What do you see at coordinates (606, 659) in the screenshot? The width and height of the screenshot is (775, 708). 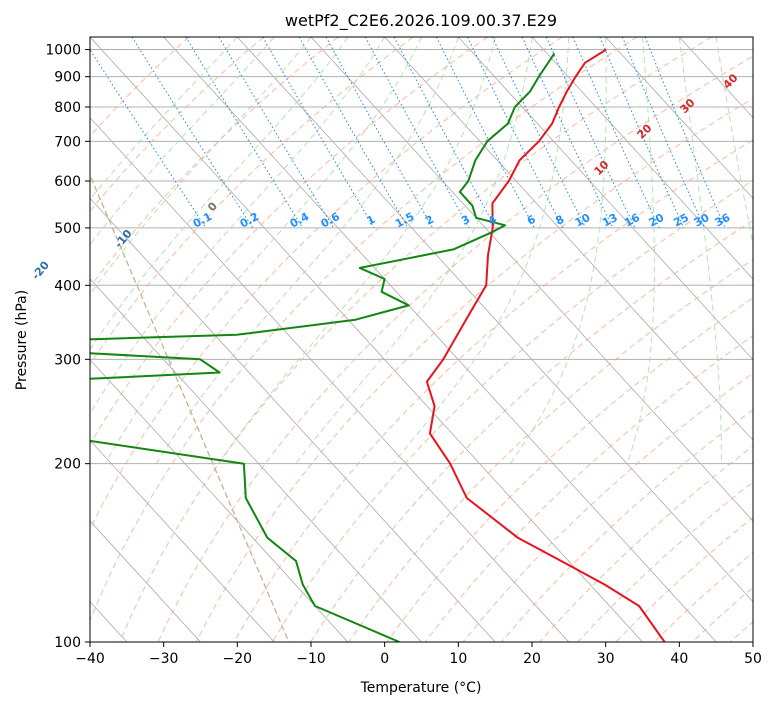 I see `x-tick-label-7: 30` at bounding box center [606, 659].